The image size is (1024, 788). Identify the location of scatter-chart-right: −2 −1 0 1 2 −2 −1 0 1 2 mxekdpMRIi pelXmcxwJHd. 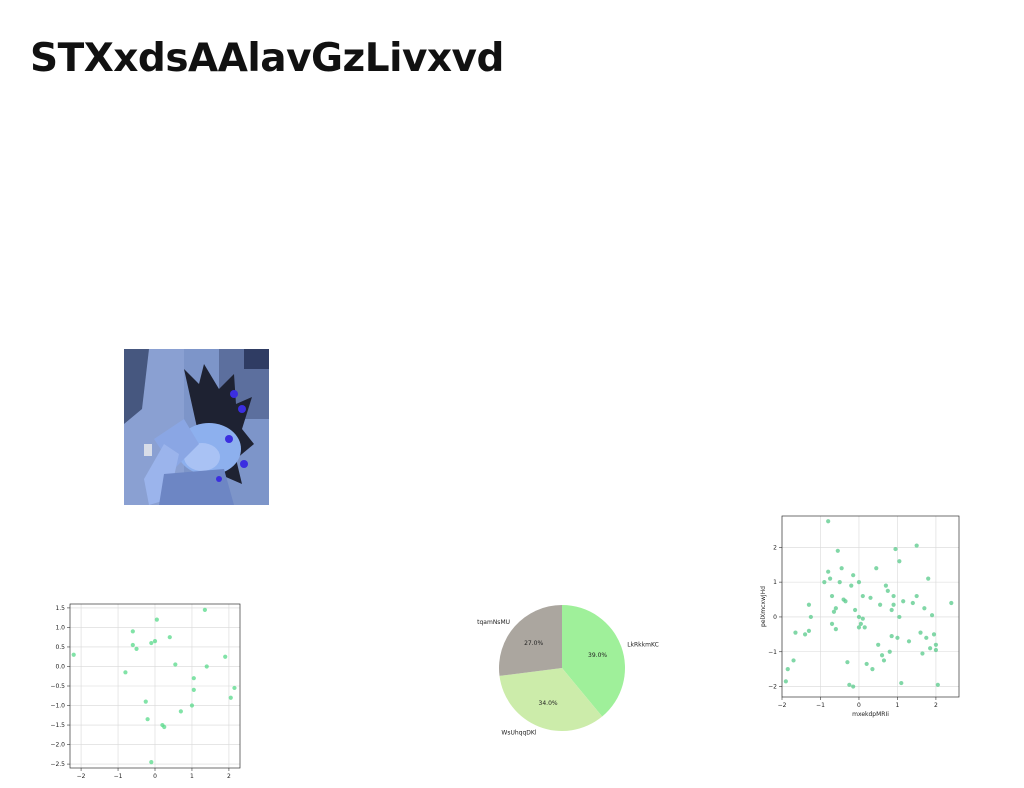
(860, 616).